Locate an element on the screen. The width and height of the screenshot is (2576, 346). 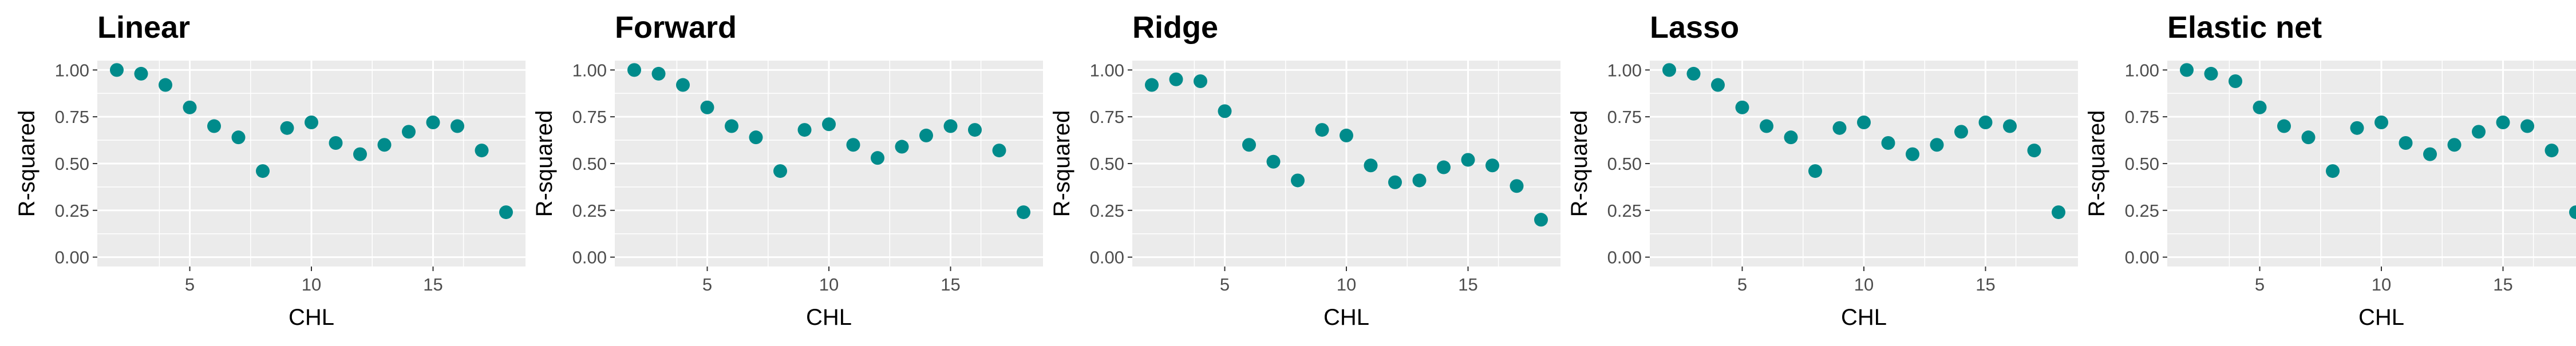
chart-title: Forward is located at coordinates (676, 28).